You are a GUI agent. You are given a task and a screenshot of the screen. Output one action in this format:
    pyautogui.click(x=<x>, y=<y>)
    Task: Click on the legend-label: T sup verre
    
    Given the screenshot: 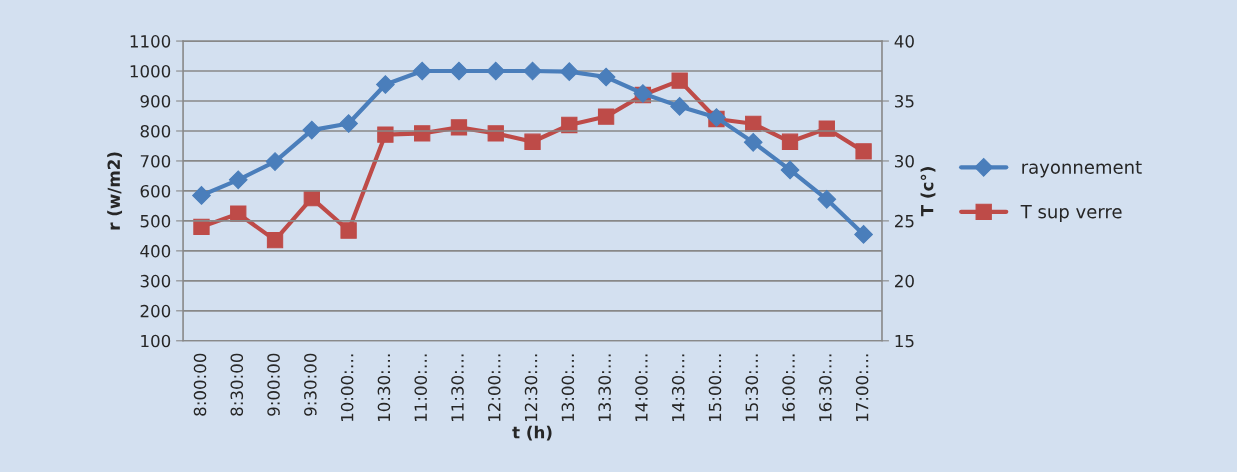 What is the action you would take?
    pyautogui.click(x=1071, y=213)
    